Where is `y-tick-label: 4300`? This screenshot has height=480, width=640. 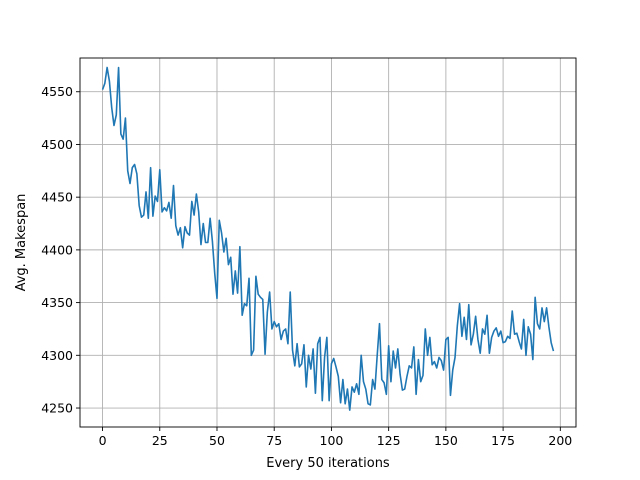 y-tick-label: 4300 is located at coordinates (57, 355).